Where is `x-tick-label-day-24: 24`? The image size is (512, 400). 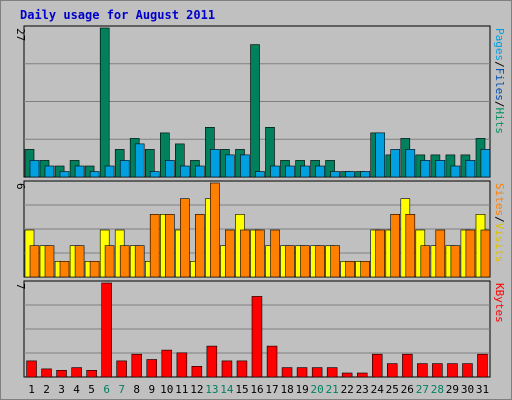 x-tick-label-day-24: 24 is located at coordinates (378, 389).